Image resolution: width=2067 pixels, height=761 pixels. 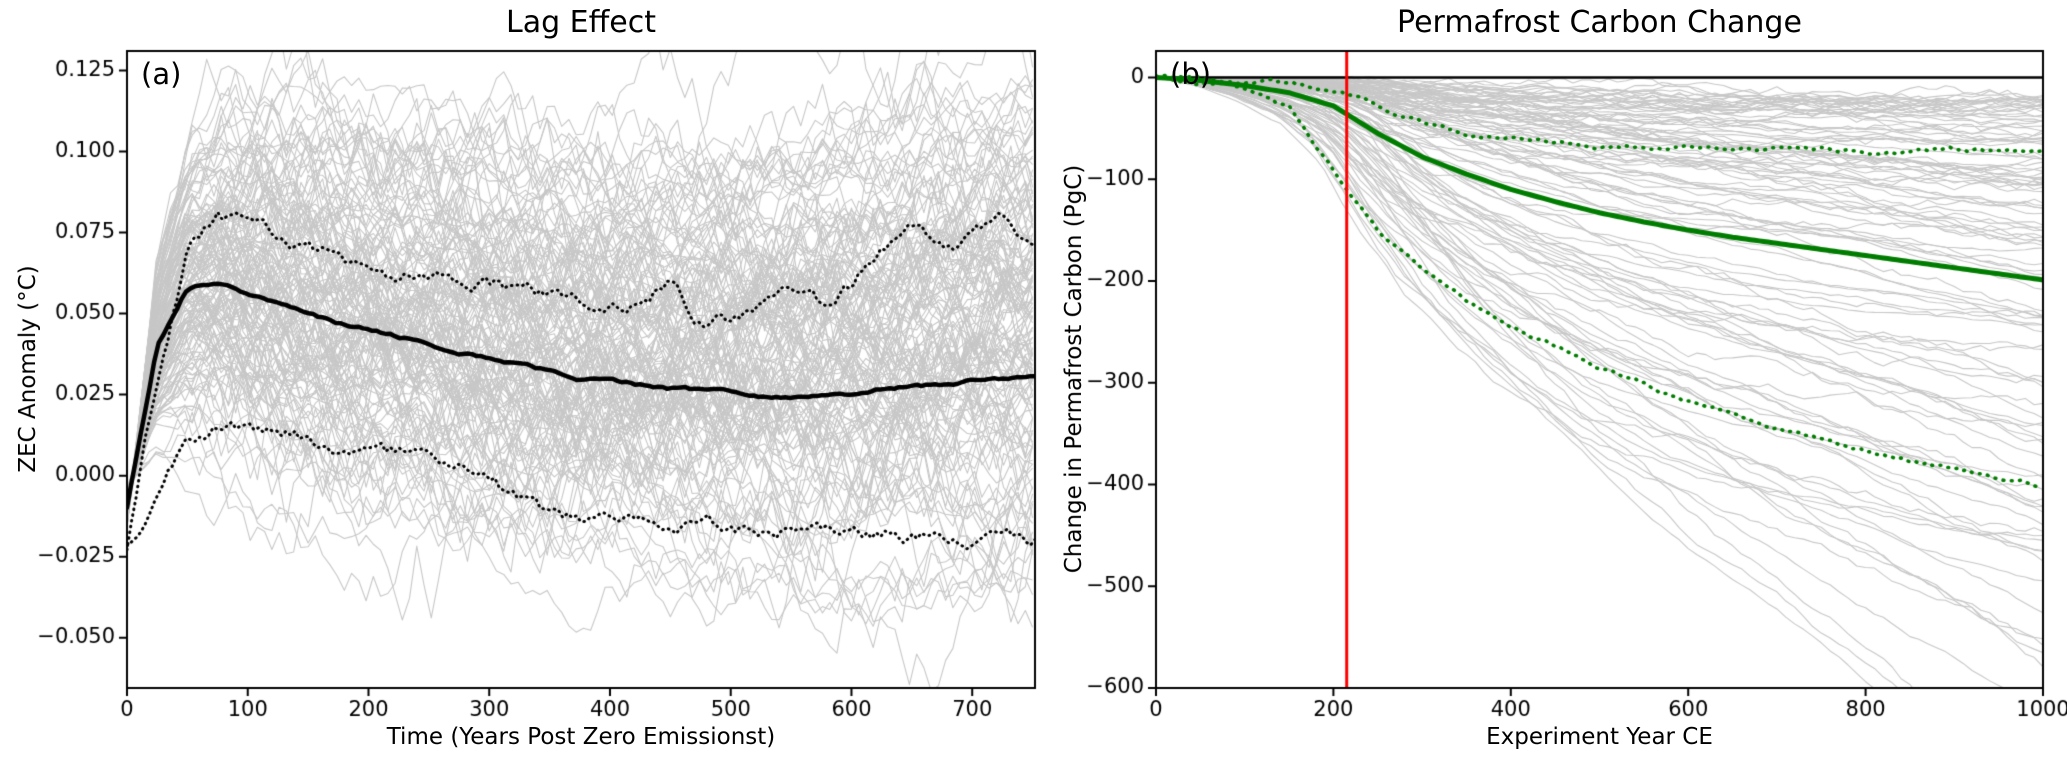 What do you see at coordinates (581, 737) in the screenshot?
I see `panel-a-xaxis-label: Time (Years Post Zero Emissionst)` at bounding box center [581, 737].